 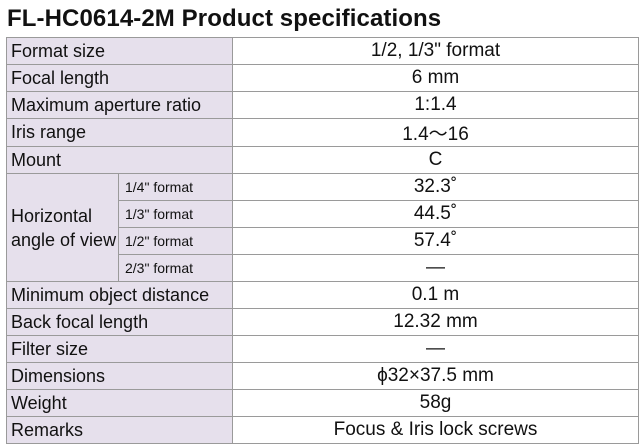 I want to click on spec-label: Filter size, so click(x=119, y=349).